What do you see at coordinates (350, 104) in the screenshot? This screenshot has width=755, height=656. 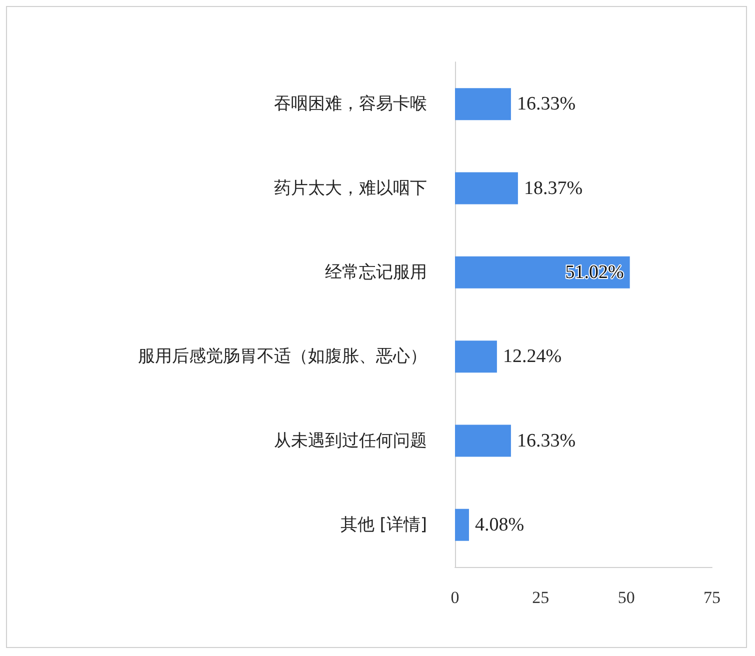 I see `y-tick-label: 吞咽困难，容易卡喉` at bounding box center [350, 104].